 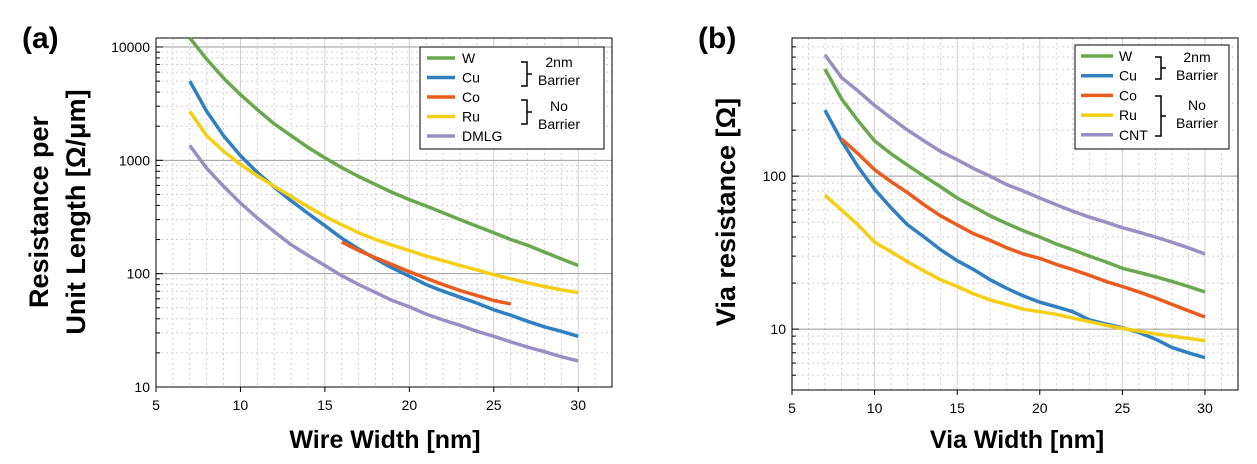 I want to click on legend-items-a: W Cu Co Ru DMLG, so click(x=464, y=97).